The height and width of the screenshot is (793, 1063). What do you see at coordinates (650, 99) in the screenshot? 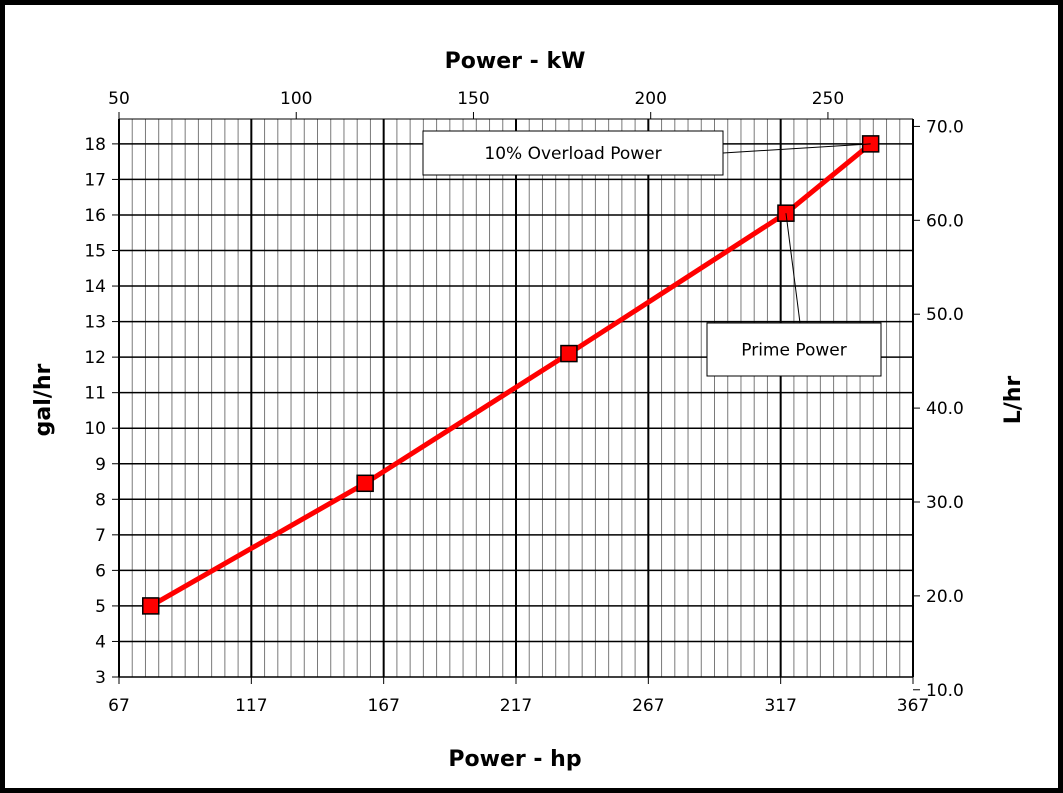
I see `top-tick-label: 200` at bounding box center [650, 99].